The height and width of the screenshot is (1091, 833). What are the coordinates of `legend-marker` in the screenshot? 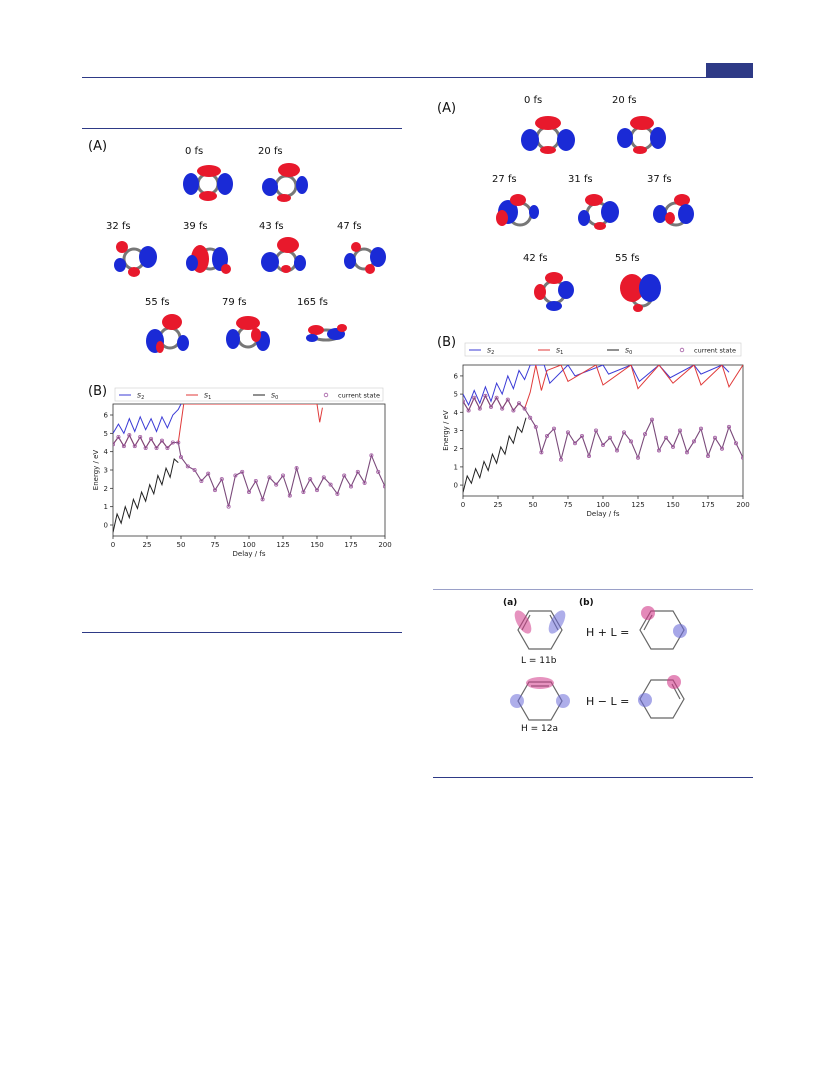 It's located at (682, 350).